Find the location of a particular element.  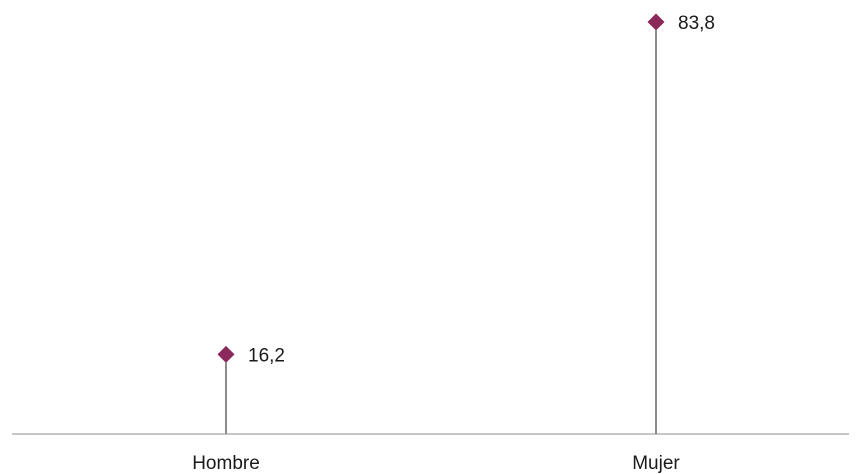

value-label-hombre: 16,2 is located at coordinates (266, 355).